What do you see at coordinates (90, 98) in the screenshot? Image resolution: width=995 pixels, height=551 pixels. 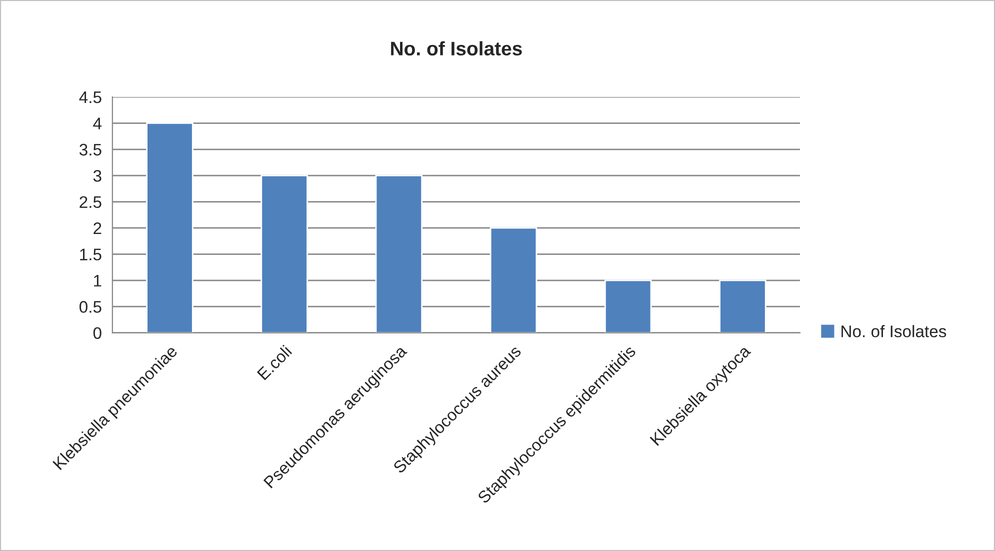 I see `y-tick-label: 4.5` at bounding box center [90, 98].